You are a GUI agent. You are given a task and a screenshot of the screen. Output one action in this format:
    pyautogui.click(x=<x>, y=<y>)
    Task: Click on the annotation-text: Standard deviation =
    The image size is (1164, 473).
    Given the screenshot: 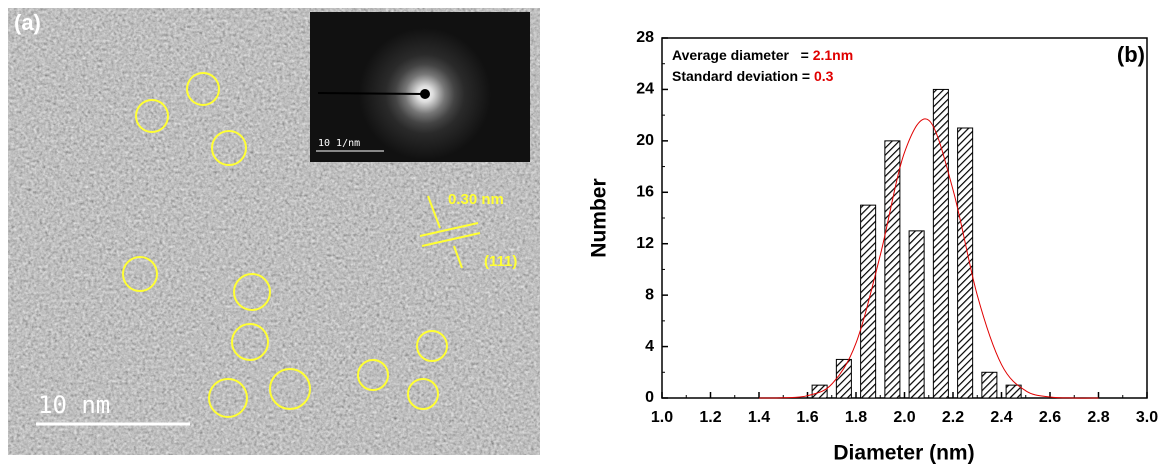 What is the action you would take?
    pyautogui.click(x=743, y=76)
    